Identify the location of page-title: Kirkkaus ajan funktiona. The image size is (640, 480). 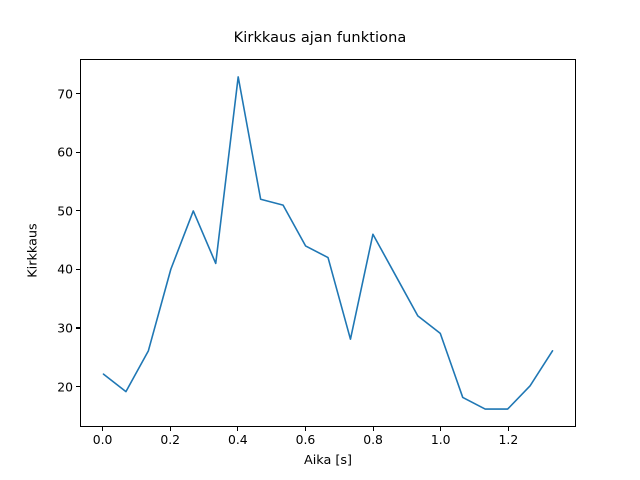
(320, 38).